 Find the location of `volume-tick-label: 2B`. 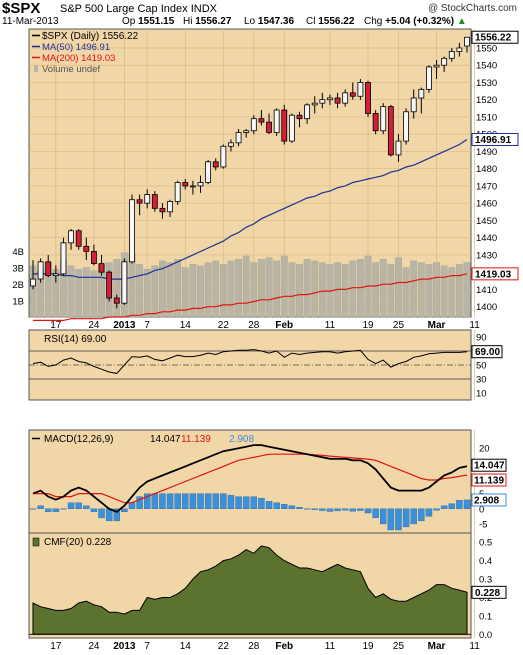

volume-tick-label: 2B is located at coordinates (18, 285).